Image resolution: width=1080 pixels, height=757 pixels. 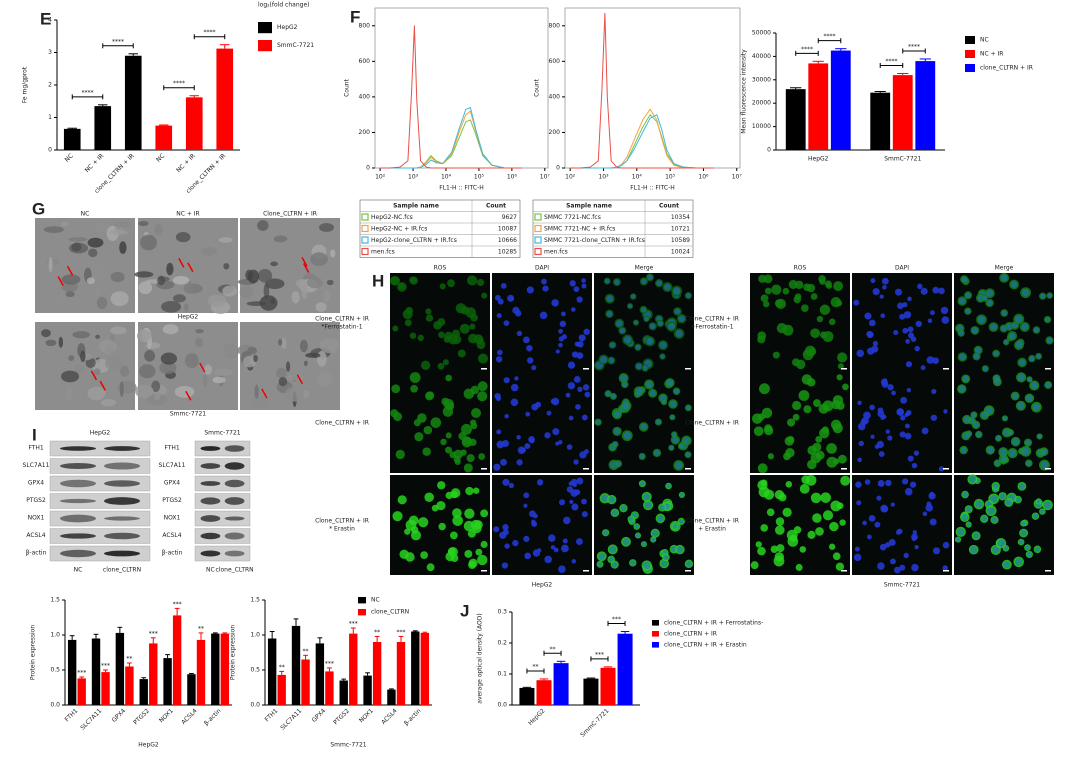 I want to click on y-tick-label: 2, so click(x=50, y=85).